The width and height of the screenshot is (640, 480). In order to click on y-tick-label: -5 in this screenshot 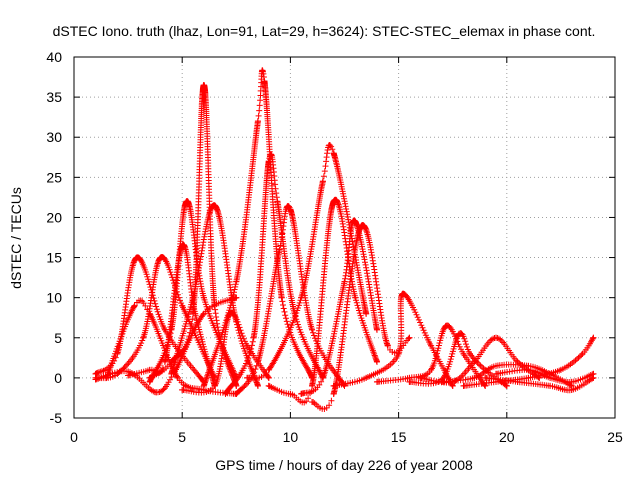, I will do `click(56, 418)`.